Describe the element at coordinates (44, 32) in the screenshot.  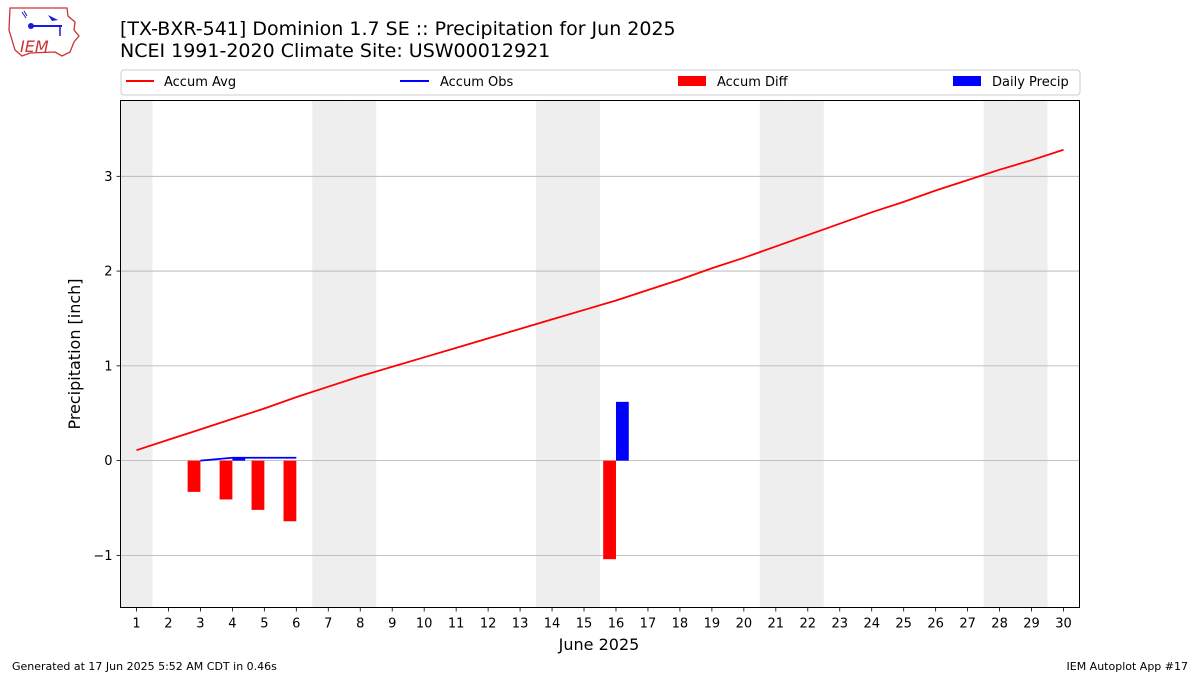
I see `iem-logo: IEM` at that location.